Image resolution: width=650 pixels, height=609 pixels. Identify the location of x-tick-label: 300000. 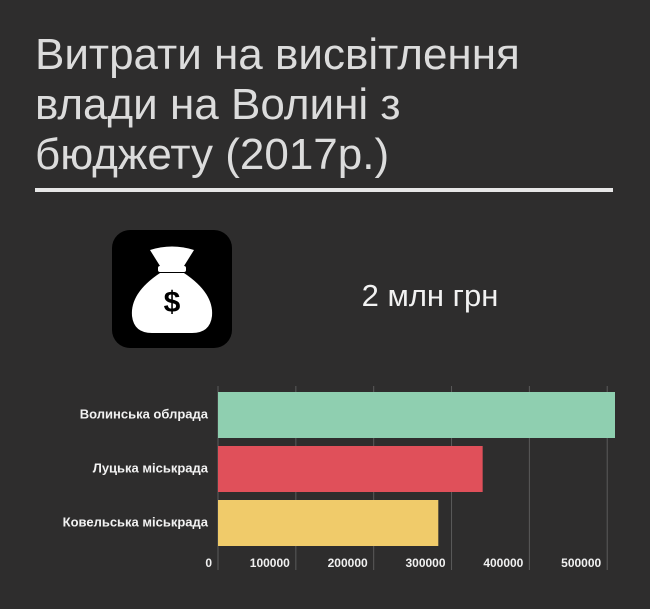
(425, 563).